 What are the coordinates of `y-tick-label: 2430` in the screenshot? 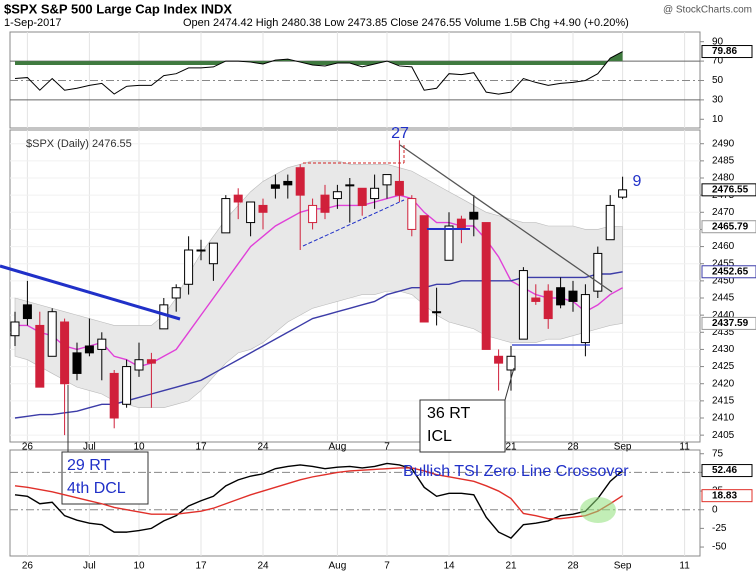 It's located at (723, 349).